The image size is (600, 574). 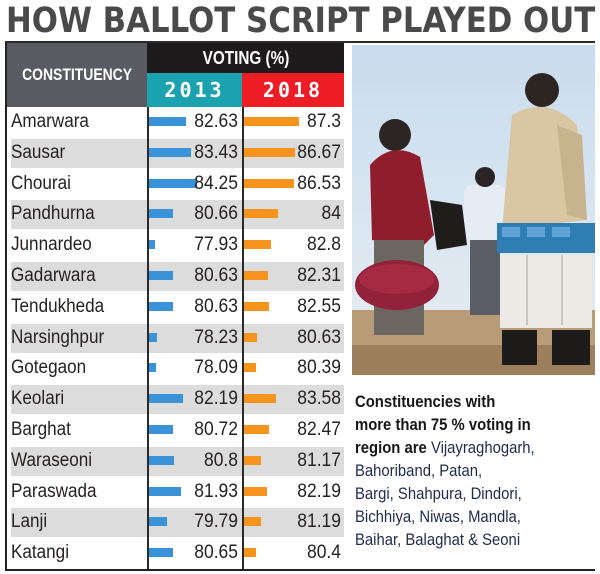 What do you see at coordinates (216, 214) in the screenshot?
I see `value-2013: 80.66` at bounding box center [216, 214].